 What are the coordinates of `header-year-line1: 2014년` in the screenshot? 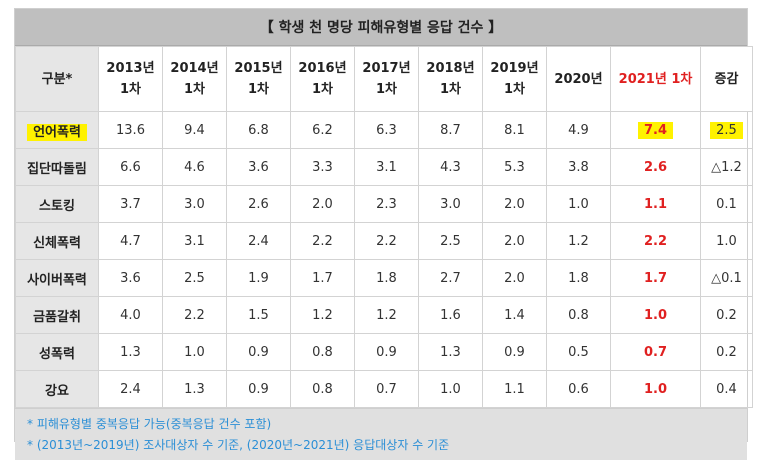 It's located at (194, 68).